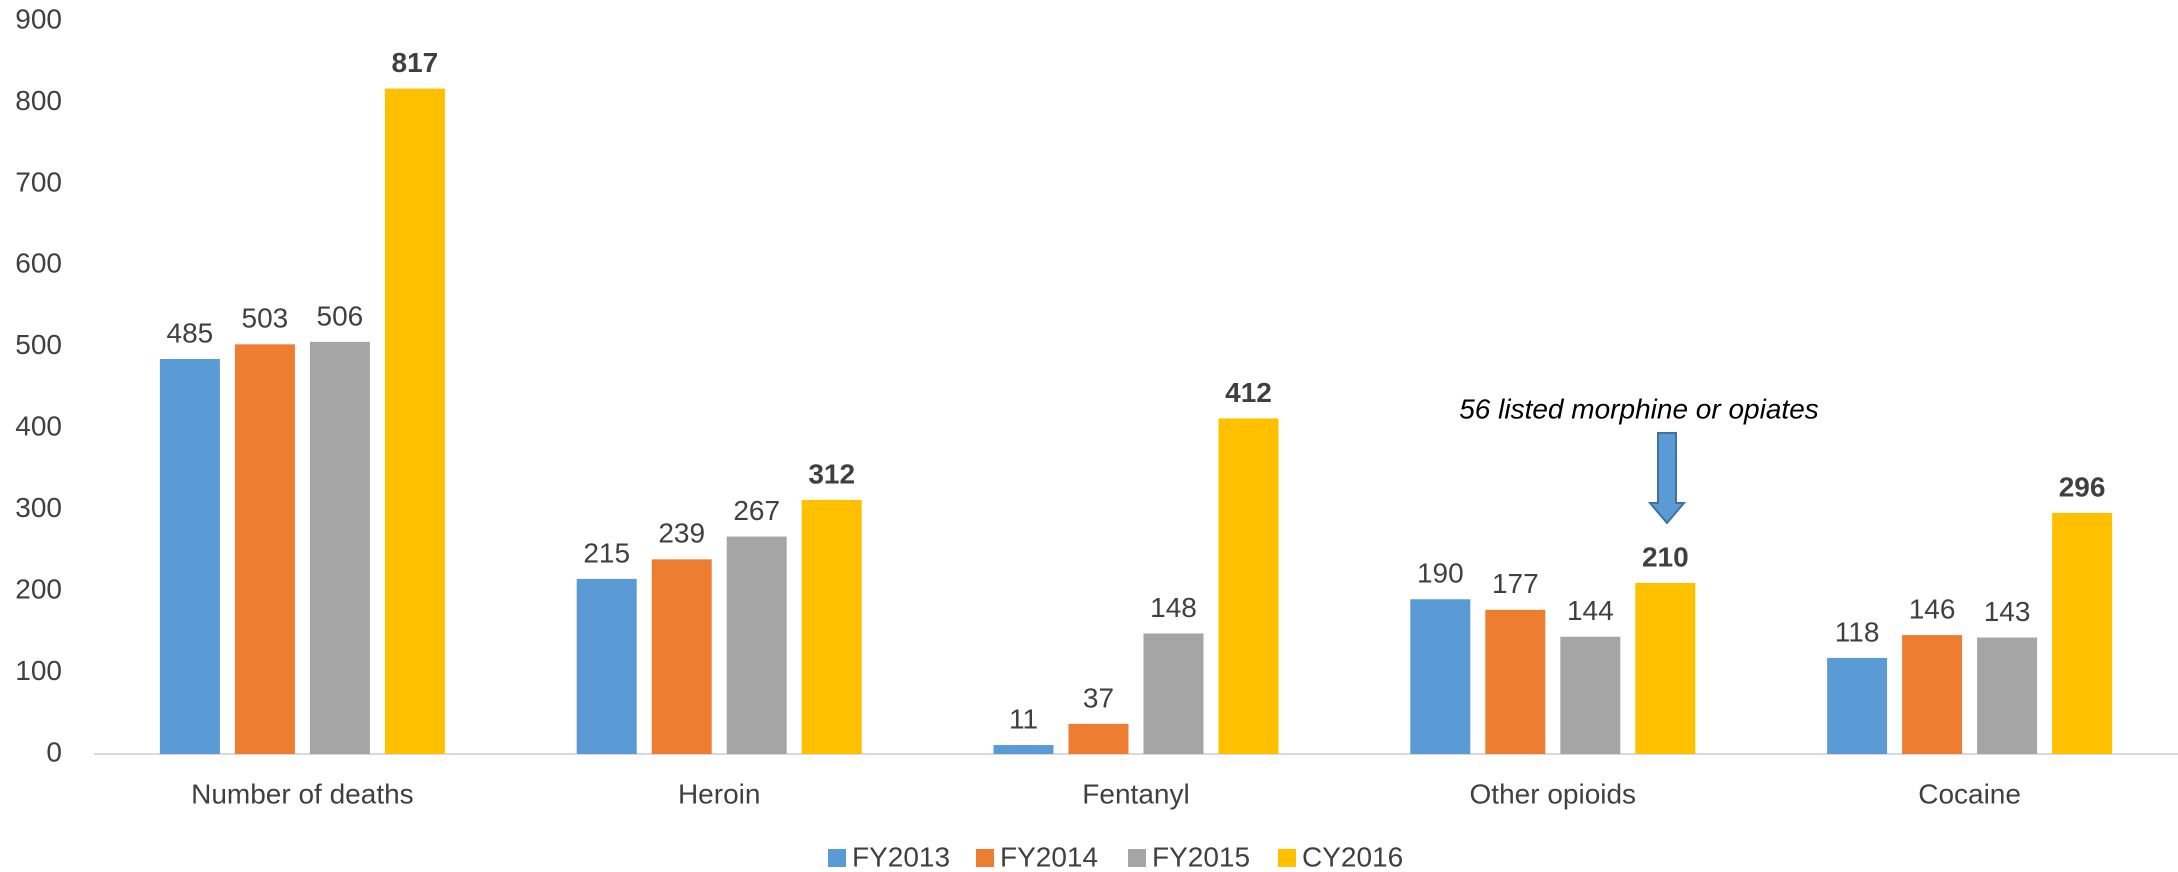  I want to click on x-tick-label: Other opioids, so click(1553, 793).